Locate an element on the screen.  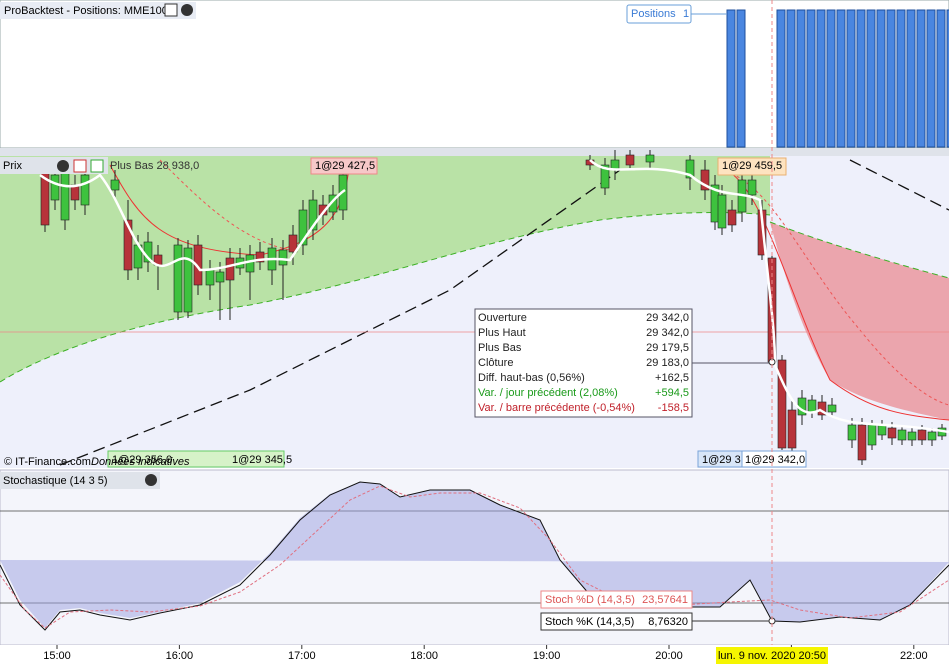
info-label: Var. / jour précédent (2,08%) is located at coordinates (548, 393).